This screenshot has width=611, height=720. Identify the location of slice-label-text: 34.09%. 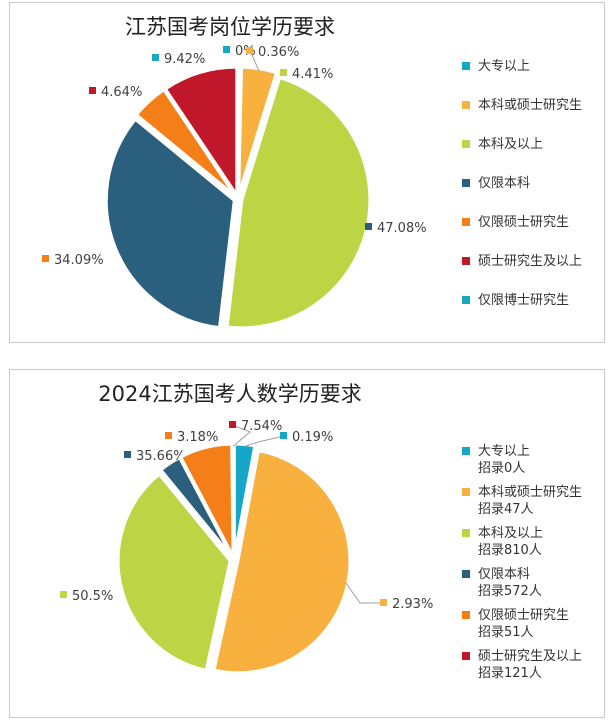
(79, 260).